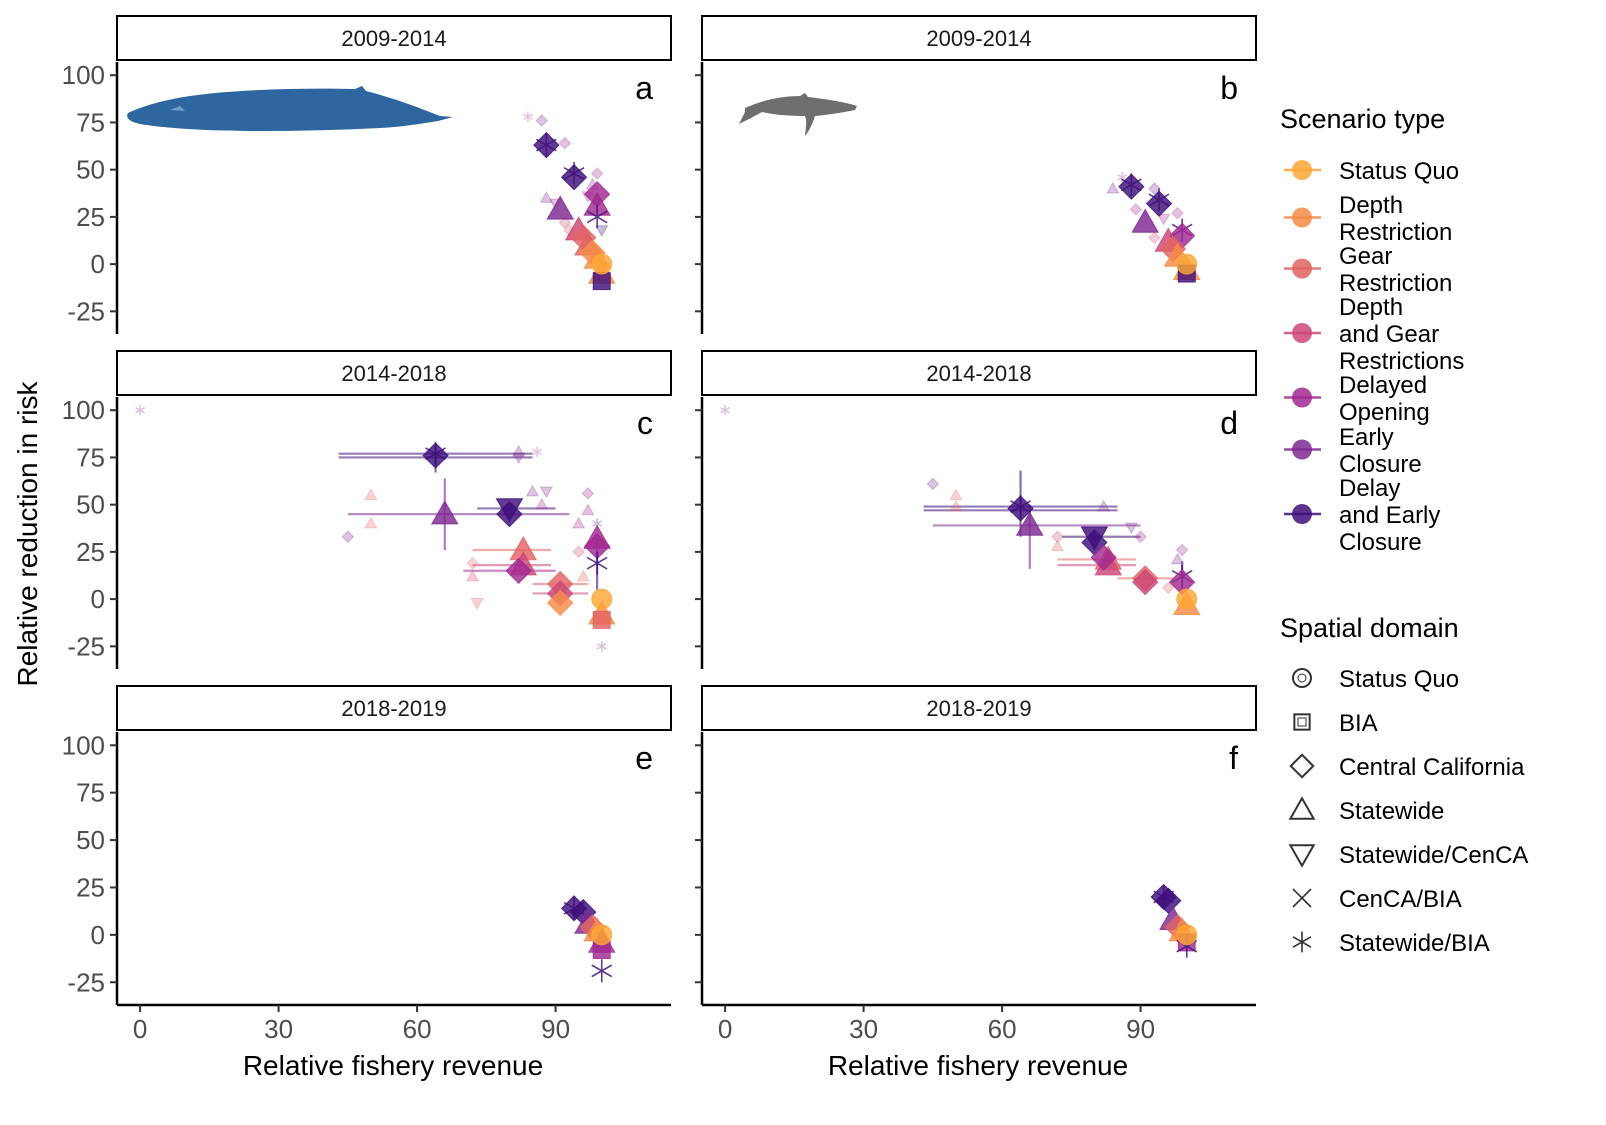  I want to click on panel-letter: d, so click(1229, 423).